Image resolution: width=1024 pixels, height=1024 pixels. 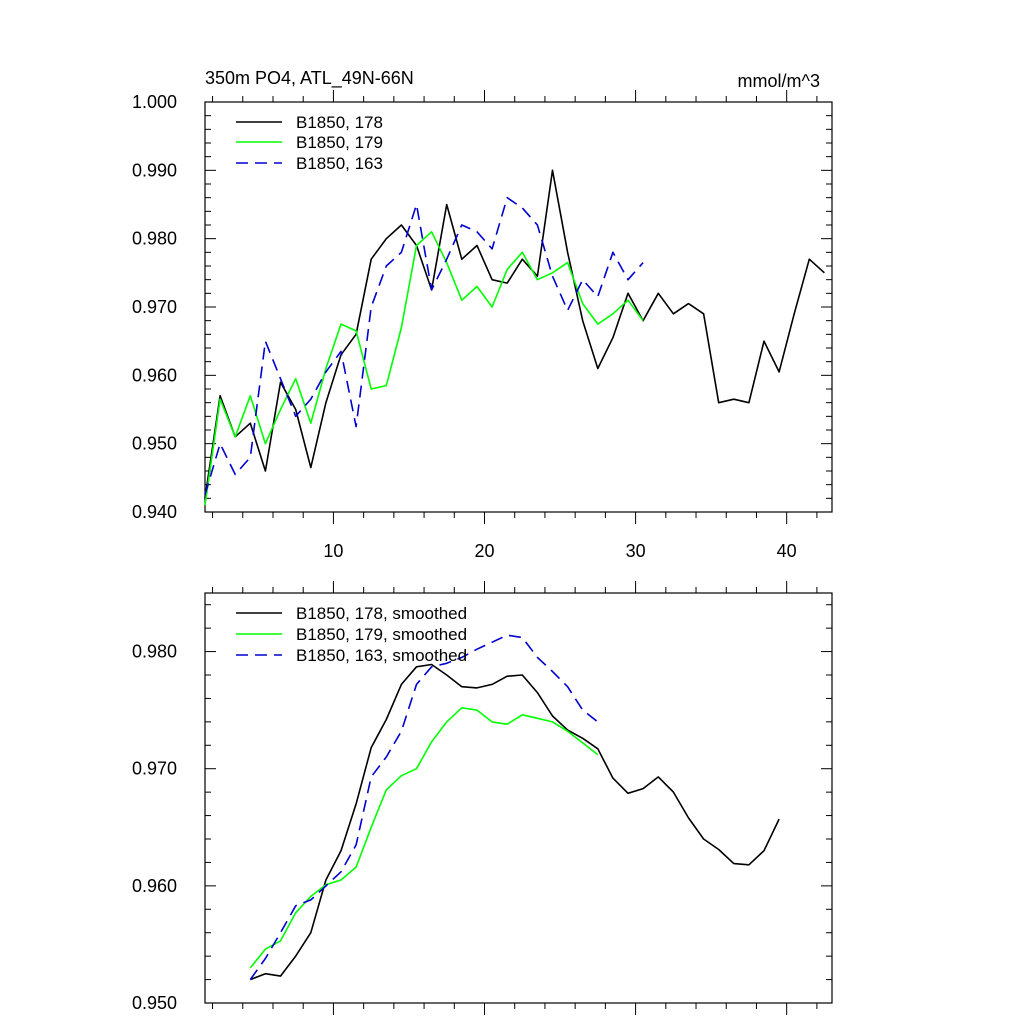 What do you see at coordinates (339, 142) in the screenshot?
I see `legend-label-179: B1850, 179` at bounding box center [339, 142].